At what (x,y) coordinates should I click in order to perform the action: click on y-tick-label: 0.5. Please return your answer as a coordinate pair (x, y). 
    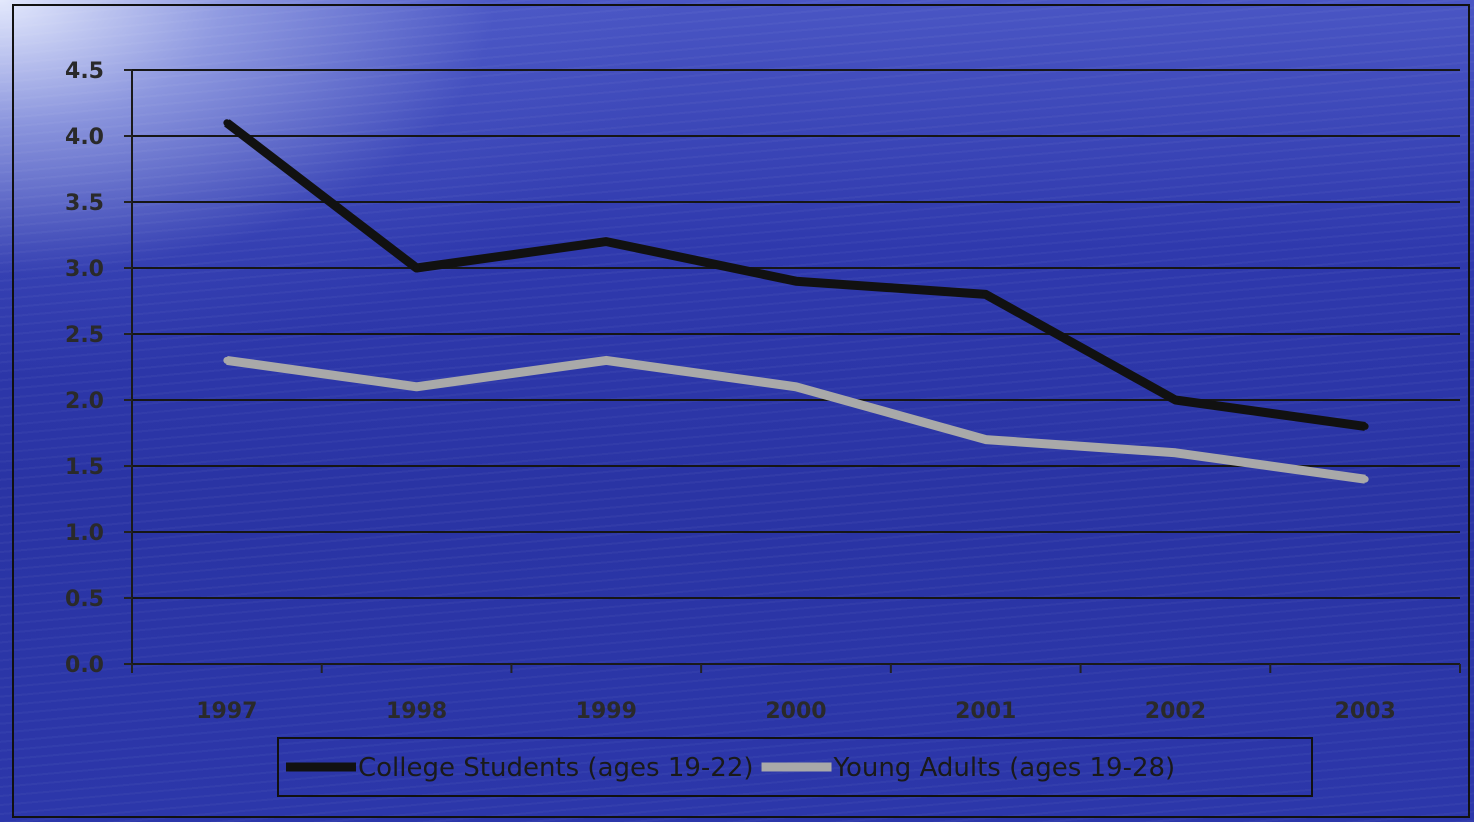
    Looking at the image, I should click on (84, 599).